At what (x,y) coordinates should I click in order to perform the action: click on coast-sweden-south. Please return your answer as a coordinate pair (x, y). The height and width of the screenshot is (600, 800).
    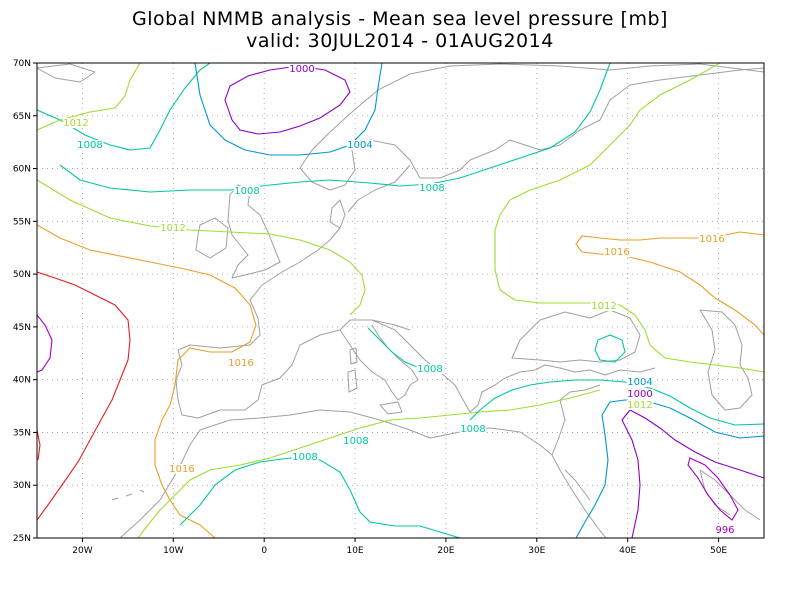
    Looking at the image, I should click on (379, 188).